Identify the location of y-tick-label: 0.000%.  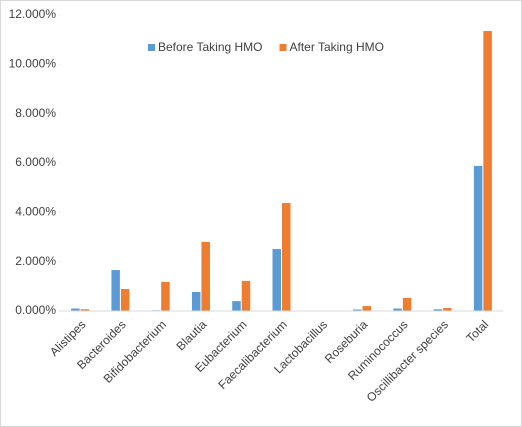
(35, 310).